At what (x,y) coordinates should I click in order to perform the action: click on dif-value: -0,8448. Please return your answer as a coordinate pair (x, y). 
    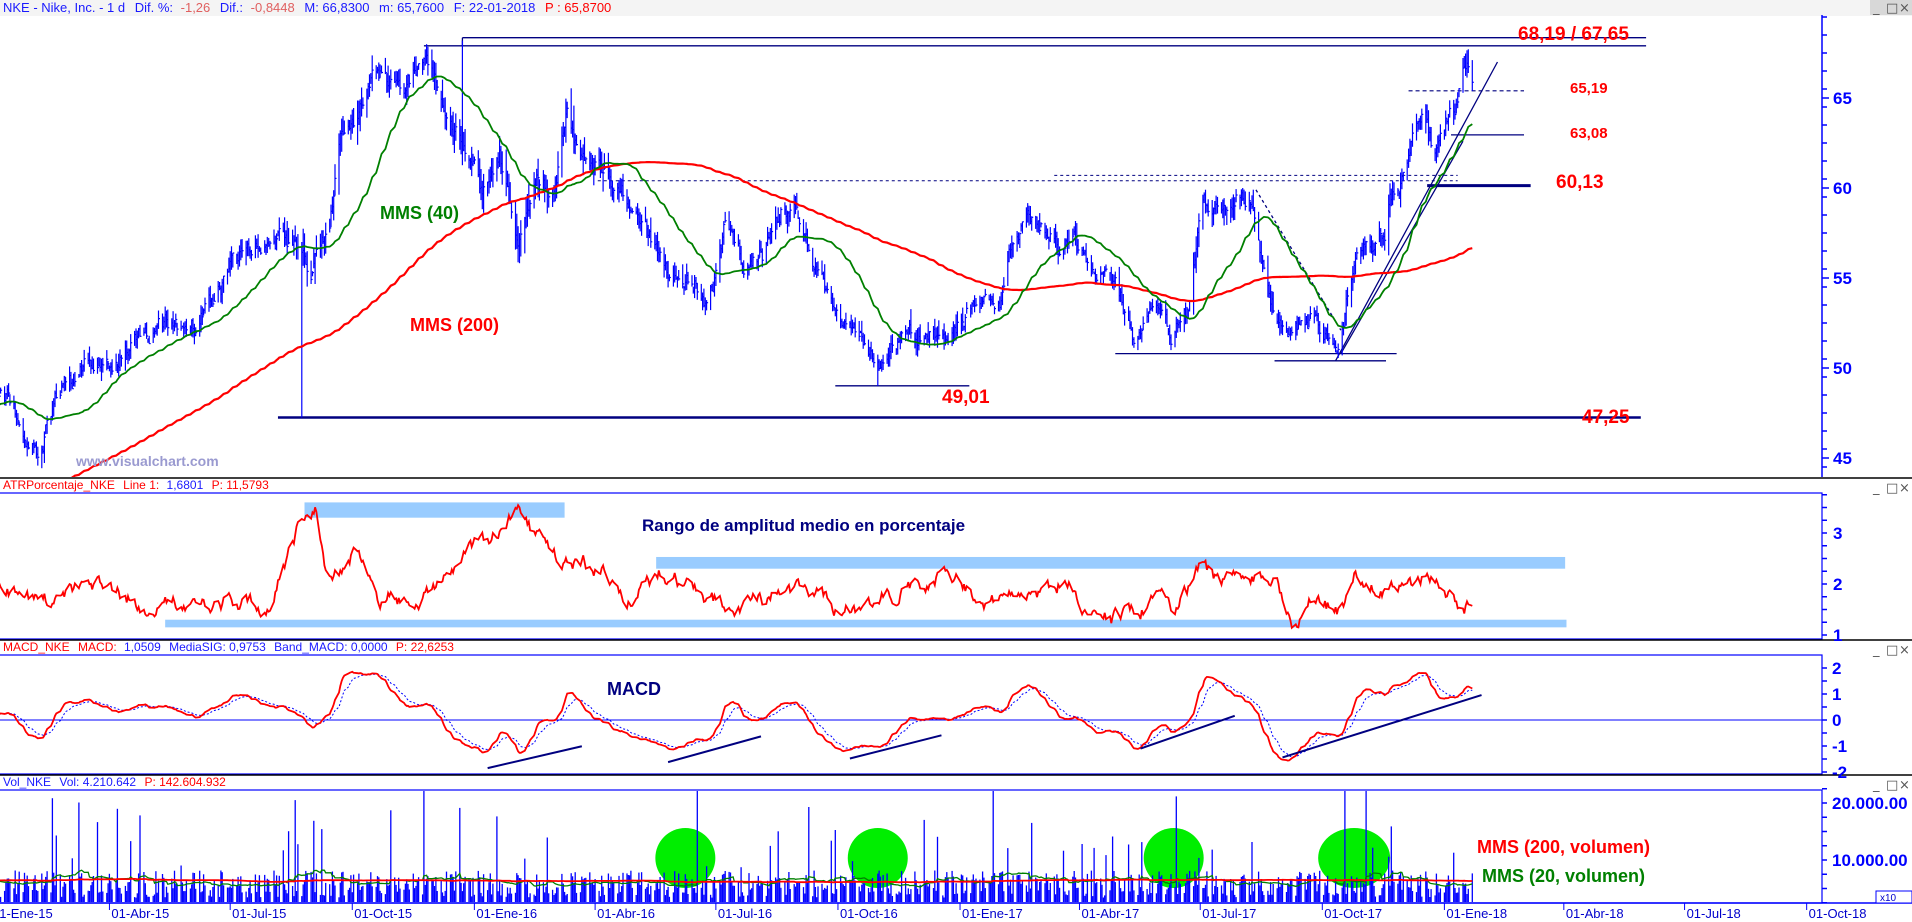
    Looking at the image, I should click on (273, 7).